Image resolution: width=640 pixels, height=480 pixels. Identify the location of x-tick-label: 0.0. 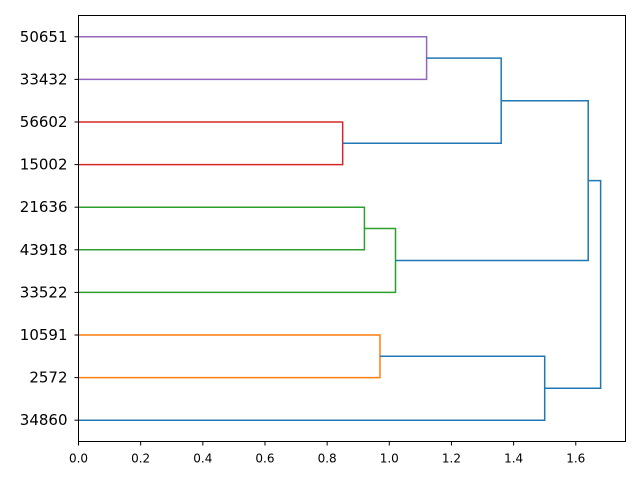
(78, 459).